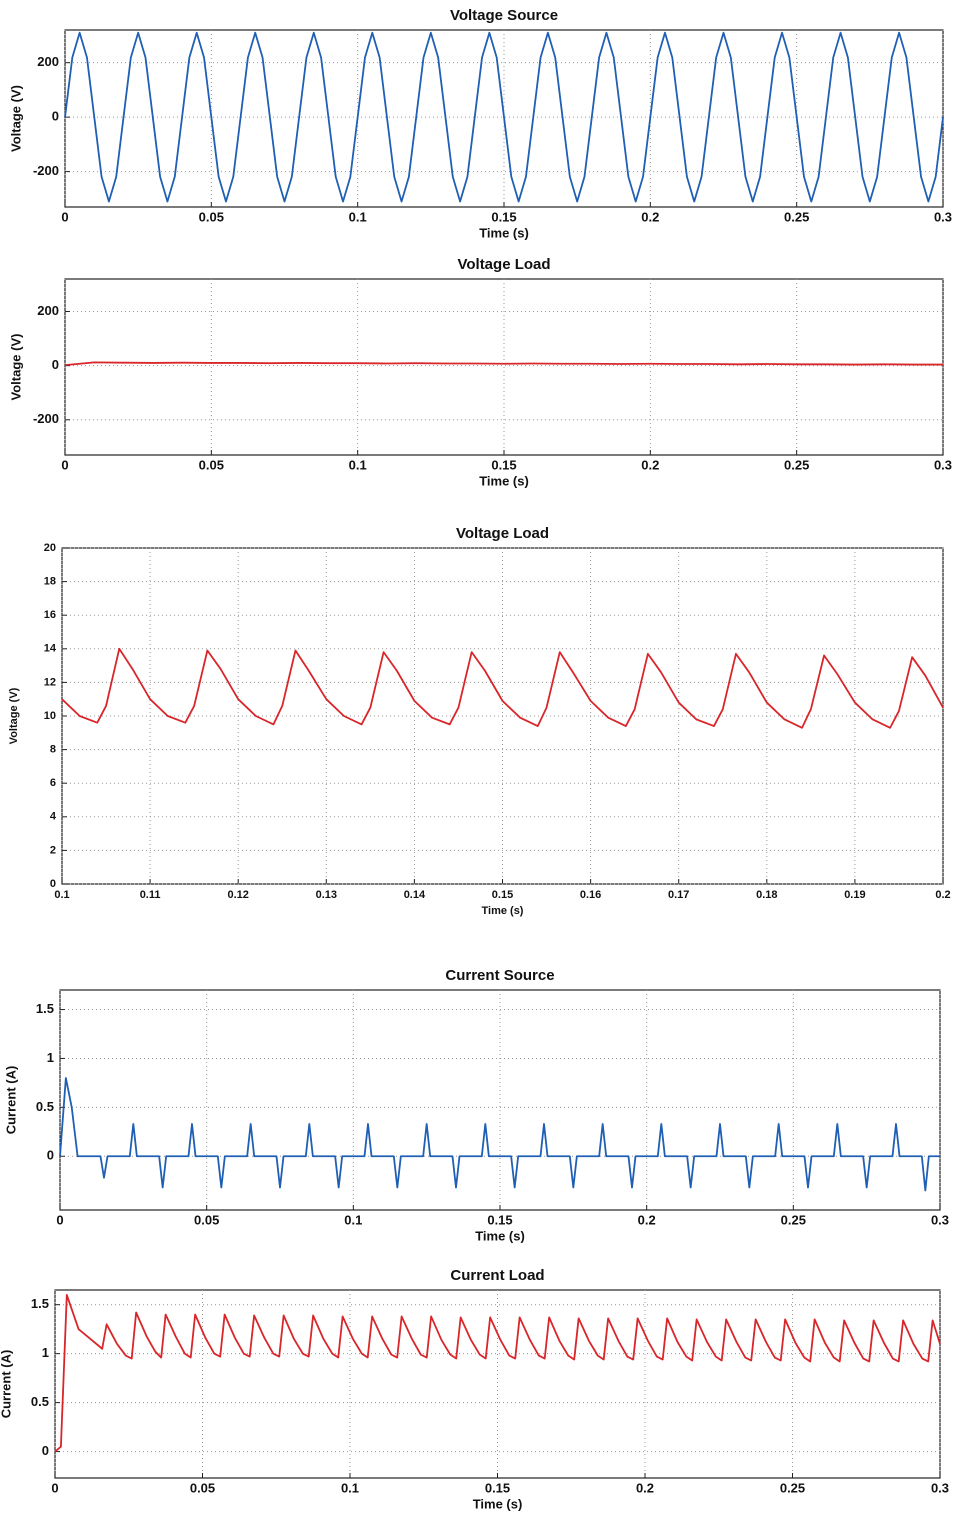 This screenshot has height=1539, width=962. What do you see at coordinates (50, 615) in the screenshot?
I see `y-tick-label: 16` at bounding box center [50, 615].